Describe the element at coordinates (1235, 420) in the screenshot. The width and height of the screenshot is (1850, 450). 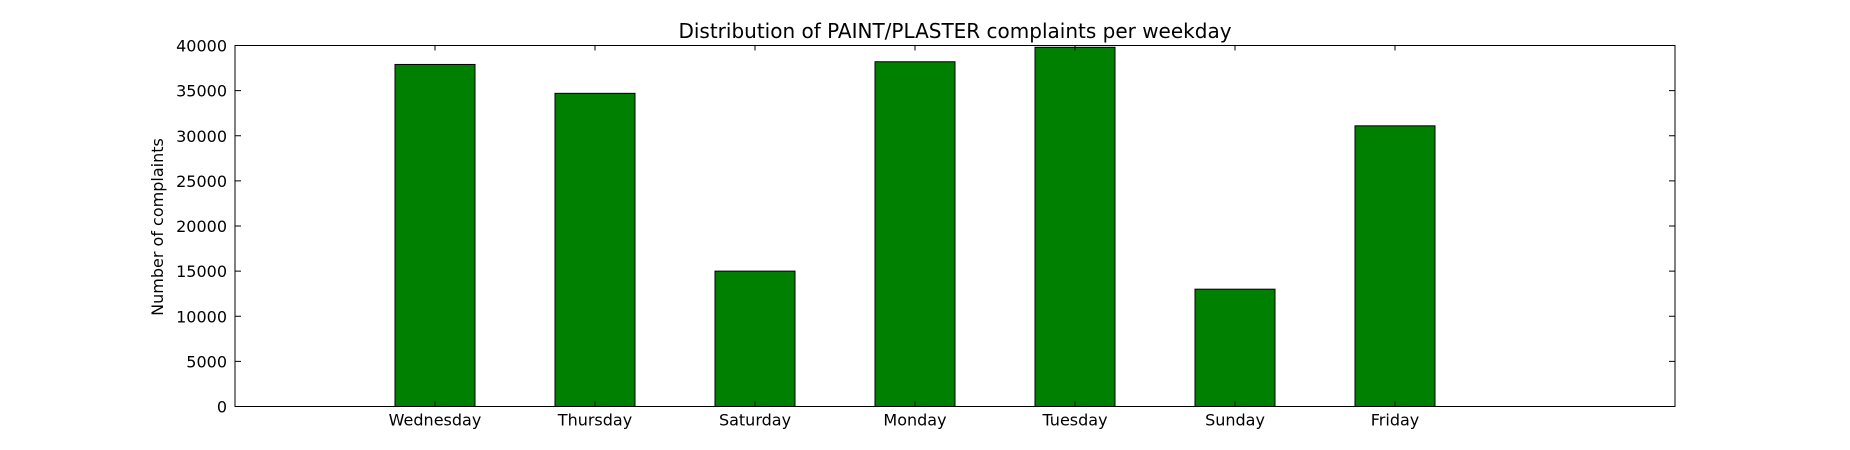
I see `x-tick-label-sunday: Sunday` at that location.